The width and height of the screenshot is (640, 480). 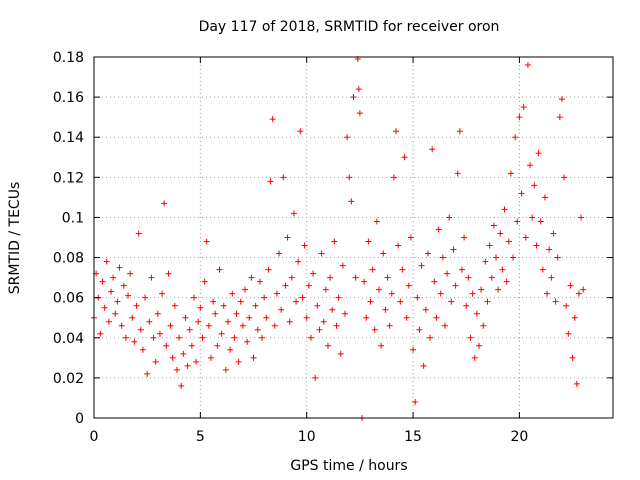 I want to click on x-tick-label: 10, so click(x=307, y=437).